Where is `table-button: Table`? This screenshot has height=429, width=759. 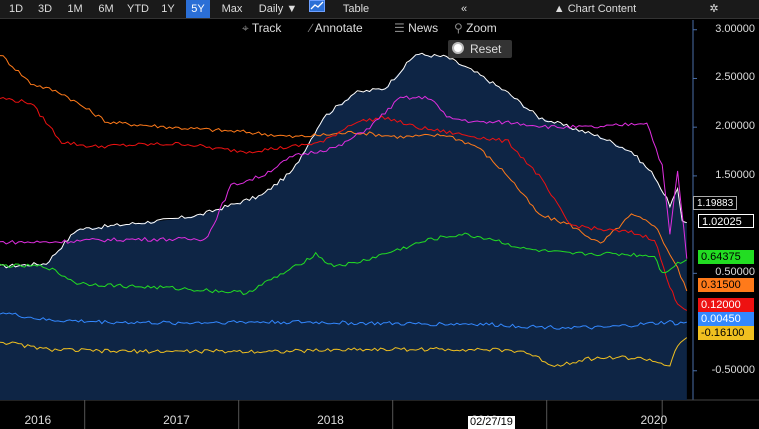
table-button: Table is located at coordinates (356, 9).